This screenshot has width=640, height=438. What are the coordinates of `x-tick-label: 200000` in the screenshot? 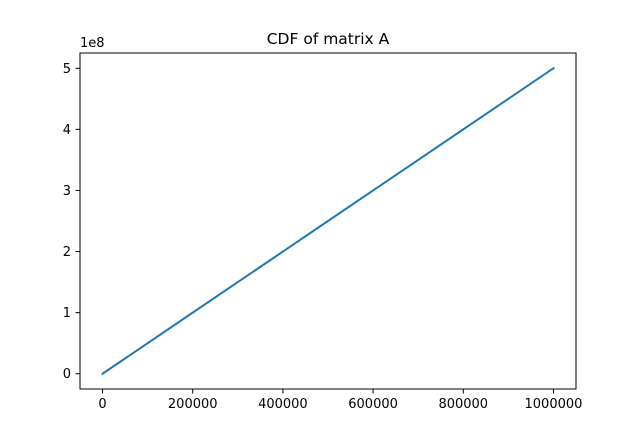 It's located at (193, 404).